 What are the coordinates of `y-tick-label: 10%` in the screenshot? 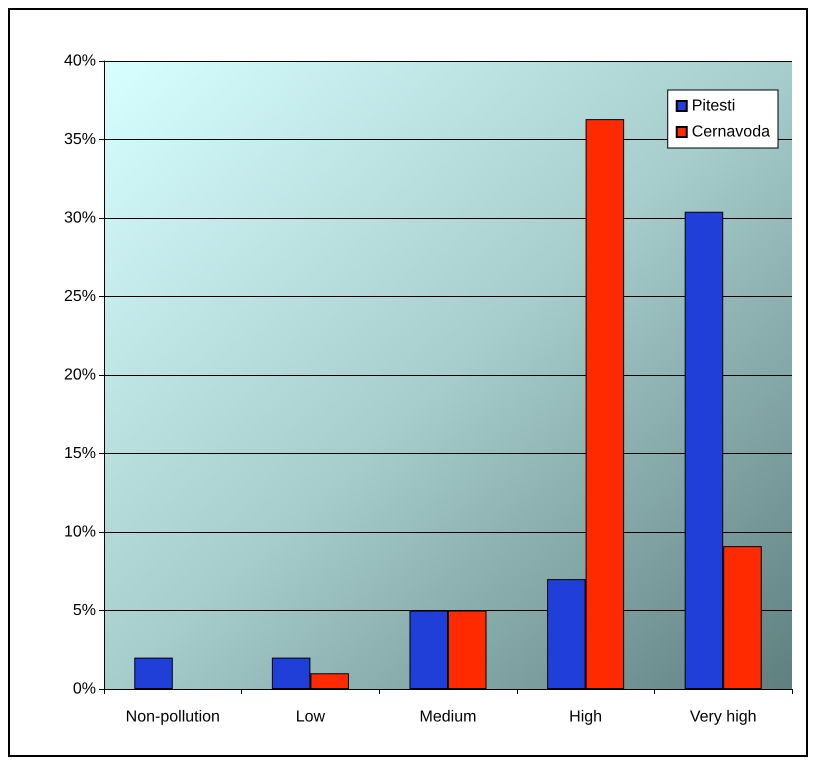 It's located at (80, 532).